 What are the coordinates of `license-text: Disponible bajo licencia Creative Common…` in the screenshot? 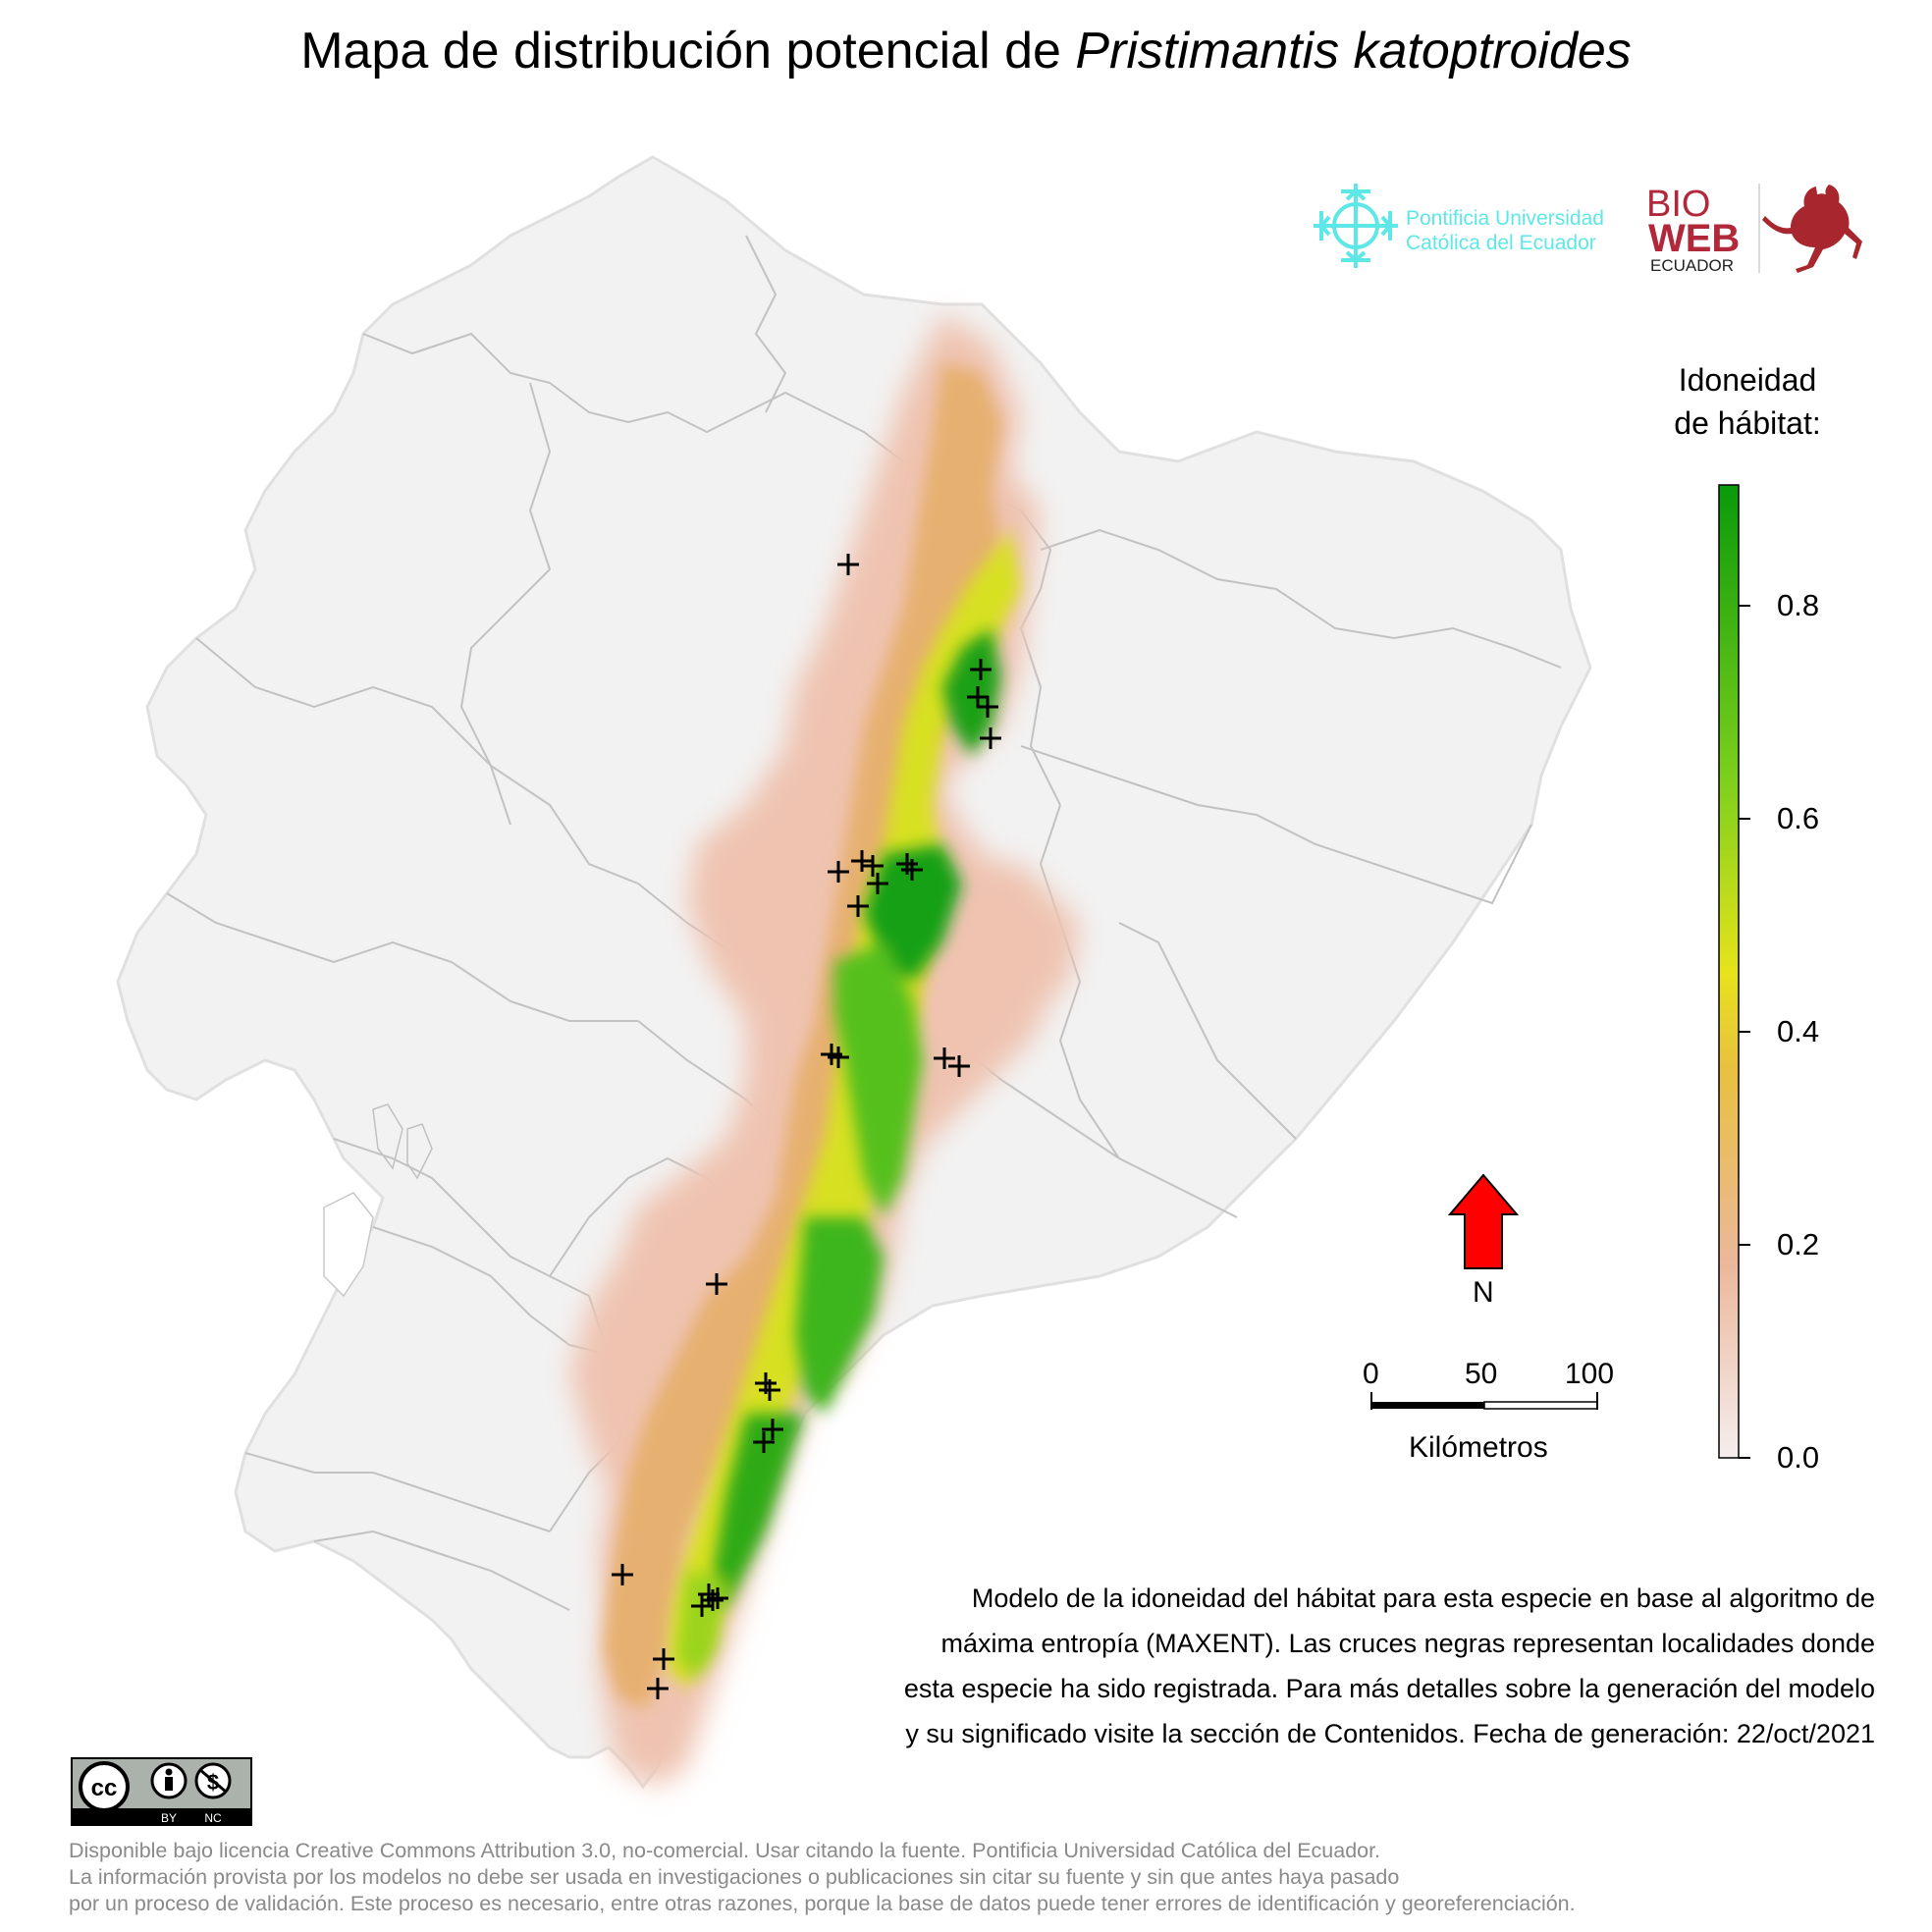 It's located at (822, 1877).